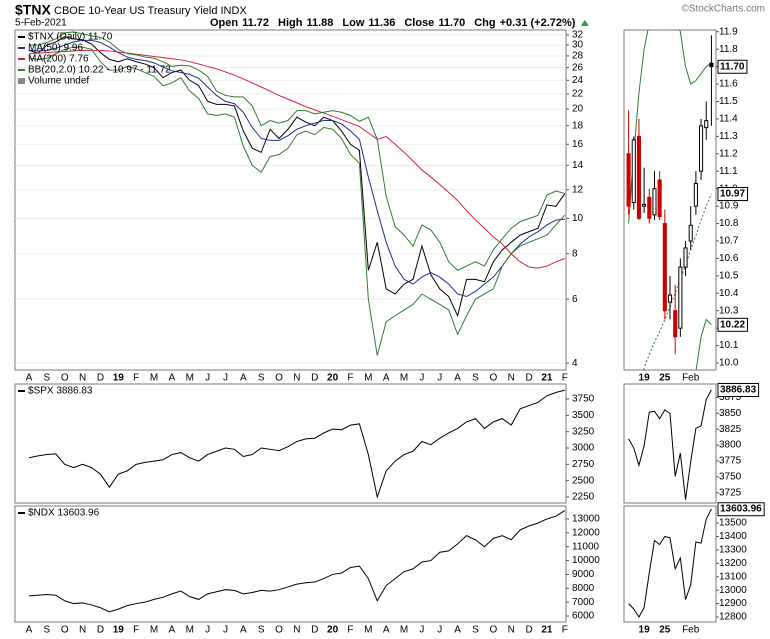  Describe the element at coordinates (729, 258) in the screenshot. I see `y-tick-label: 10.6` at that location.